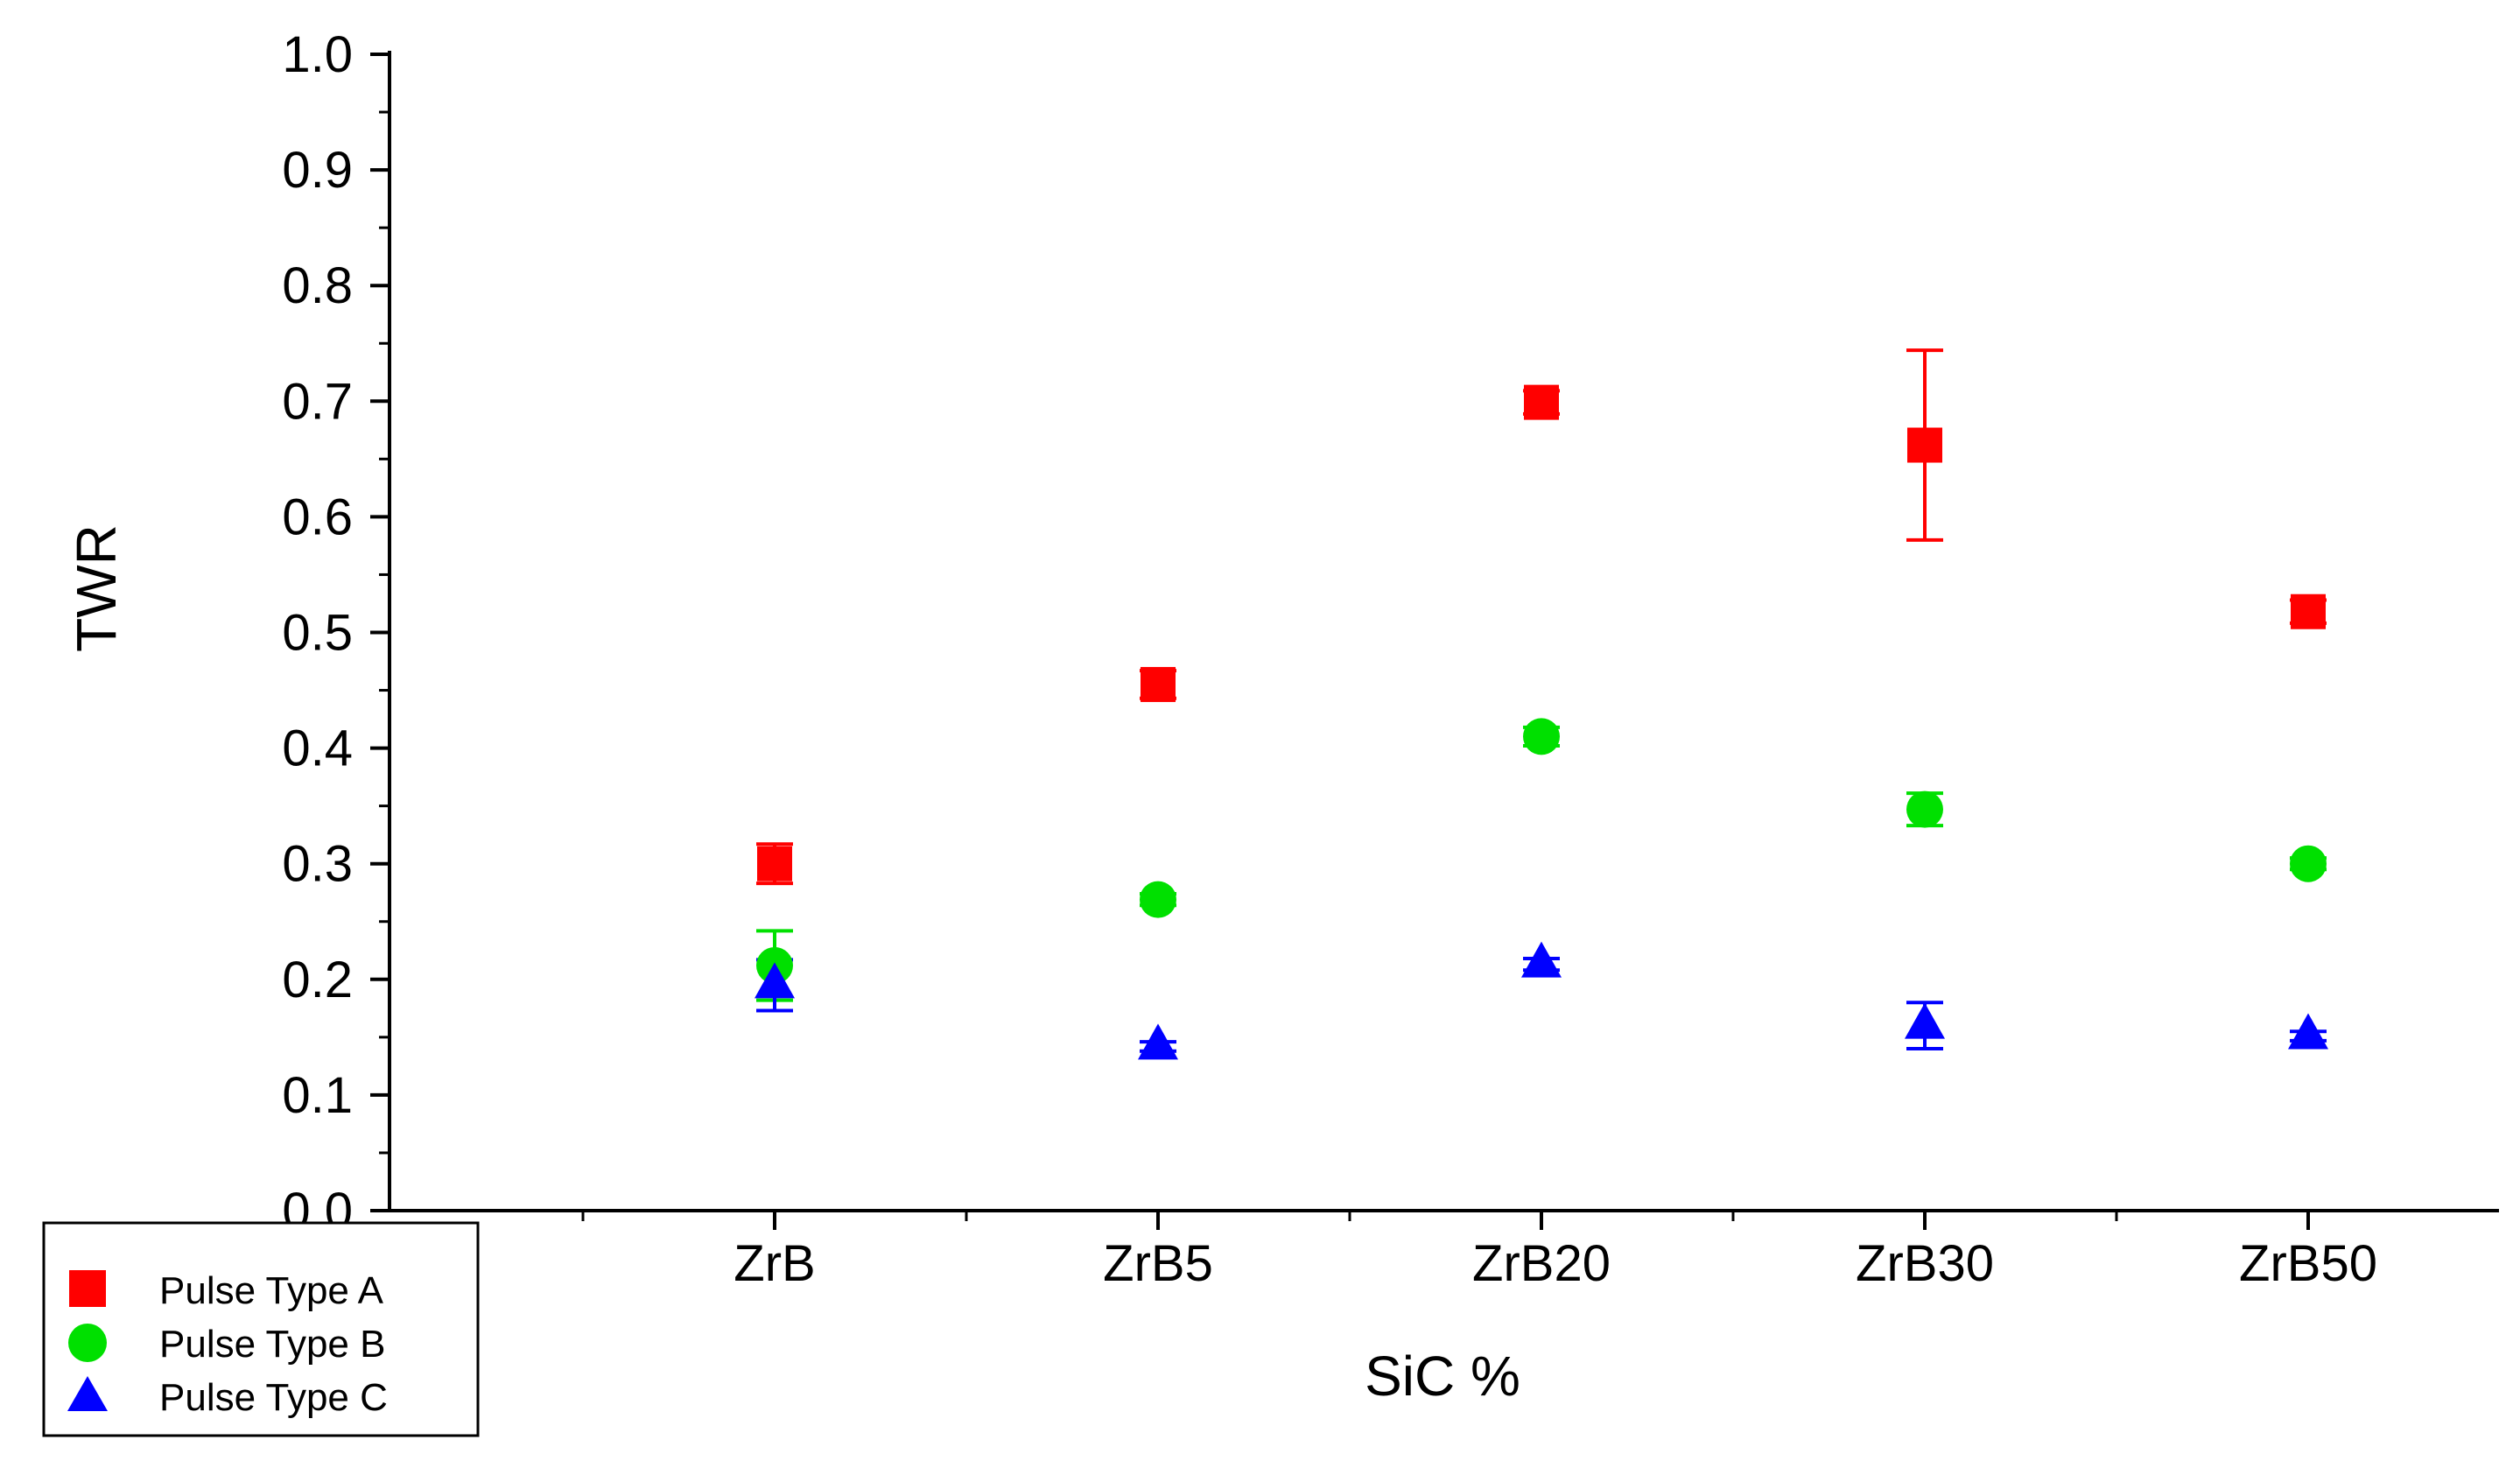 The height and width of the screenshot is (1461, 2520). What do you see at coordinates (317, 980) in the screenshot?
I see `y-tick-label: 0.2` at bounding box center [317, 980].